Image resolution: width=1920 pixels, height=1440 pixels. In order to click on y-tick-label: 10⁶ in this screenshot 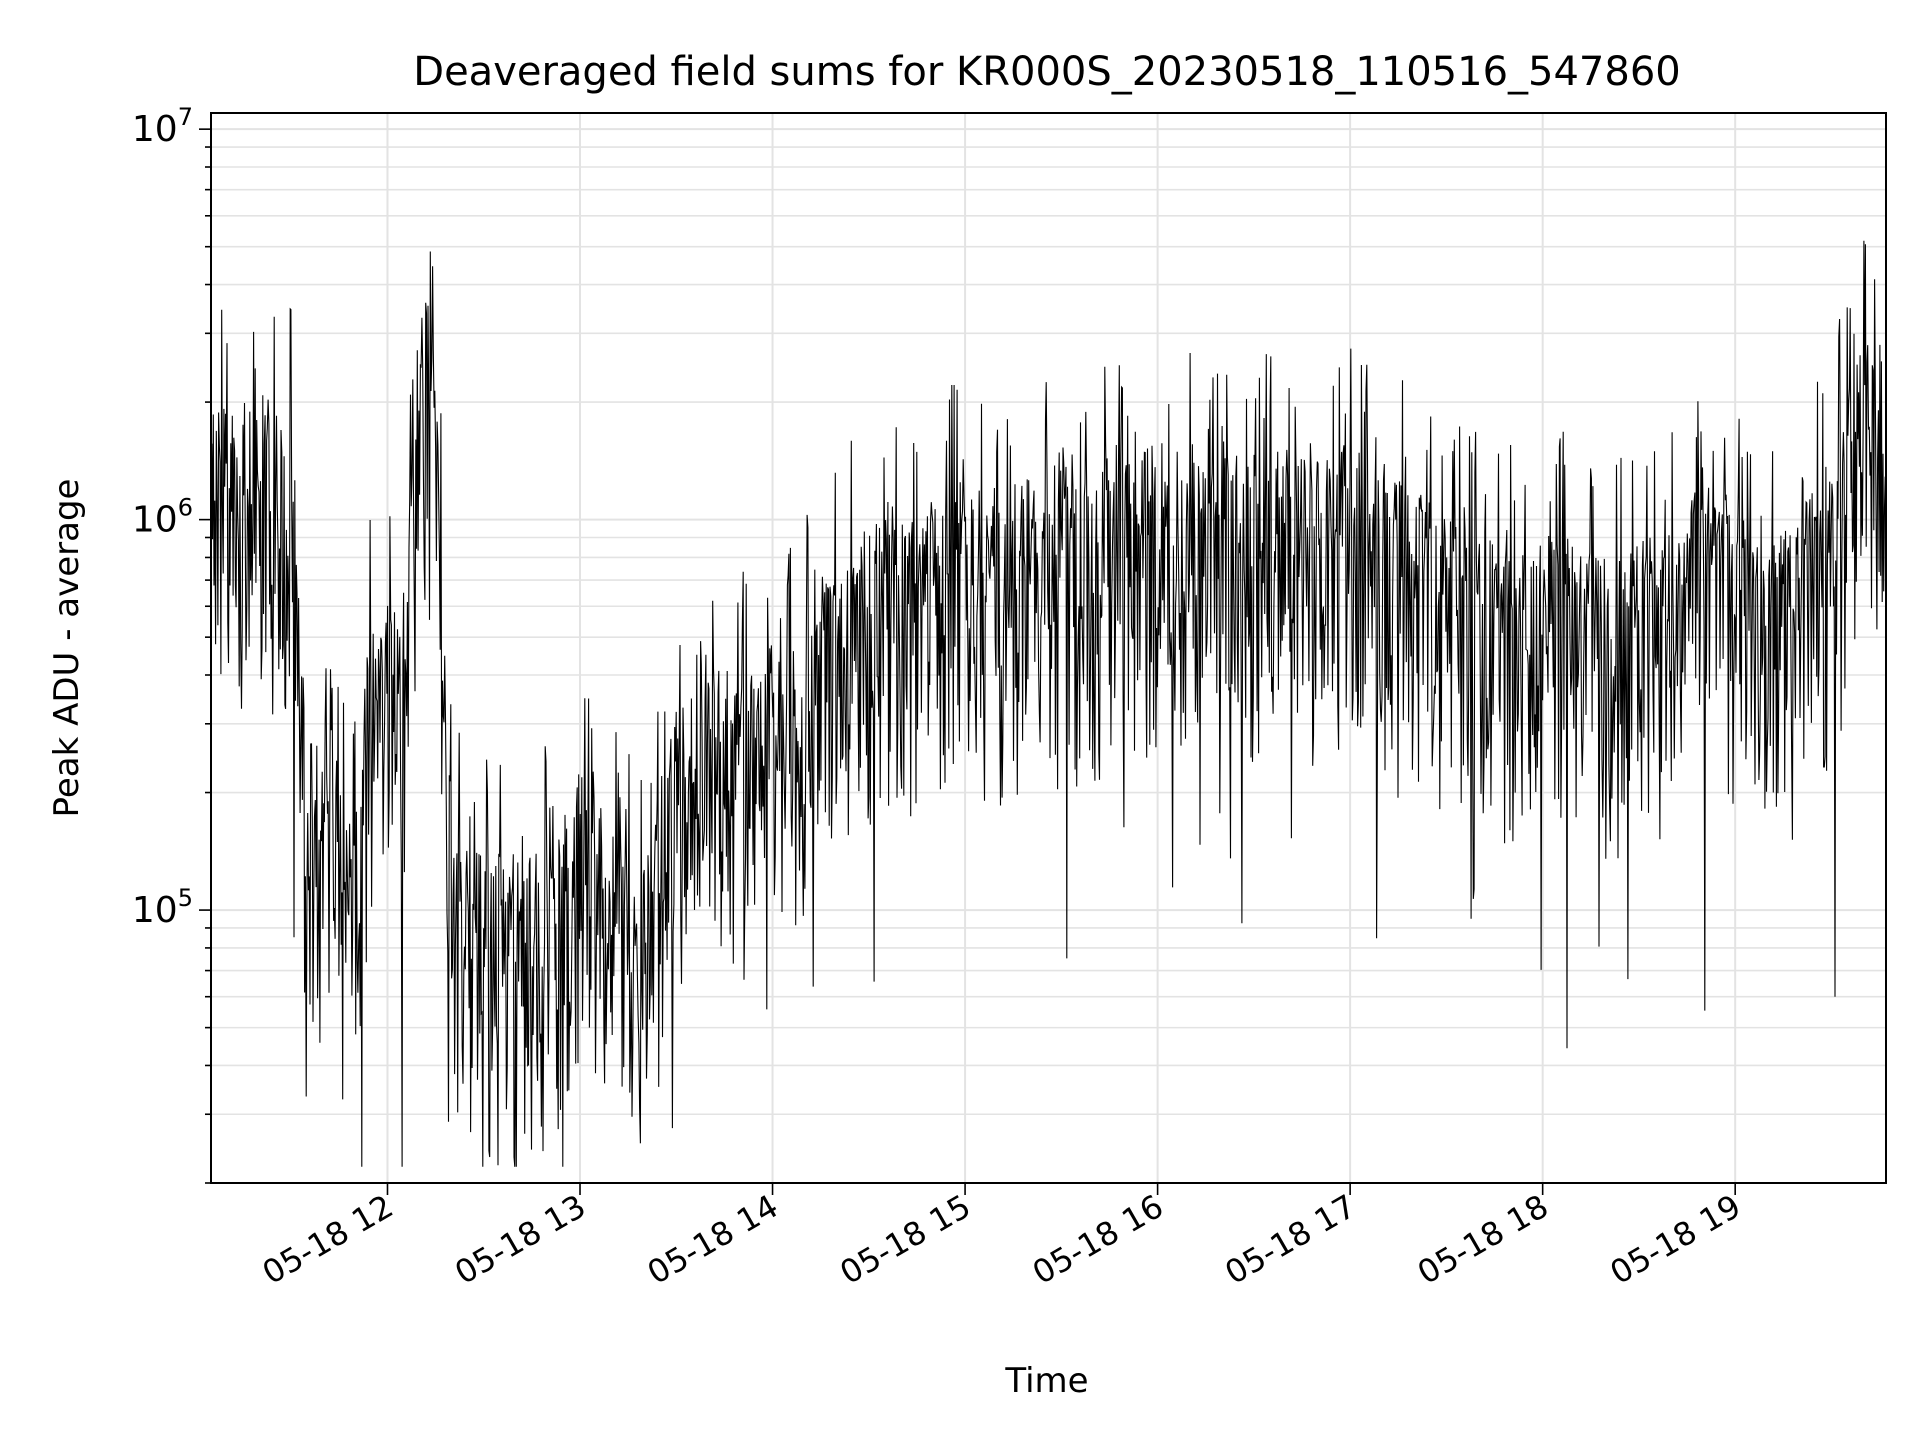, I will do `click(162, 517)`.